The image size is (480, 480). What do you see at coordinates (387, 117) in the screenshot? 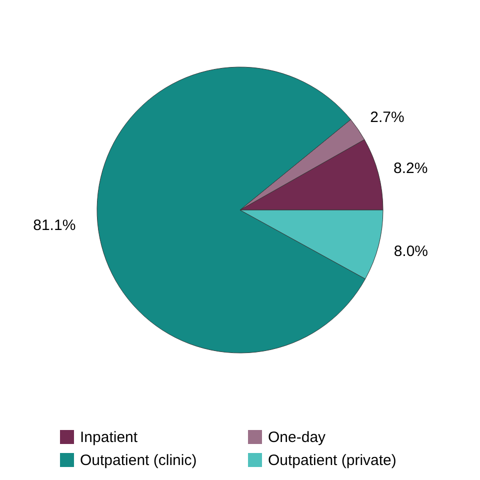
I see `data-label: 2.7%` at bounding box center [387, 117].